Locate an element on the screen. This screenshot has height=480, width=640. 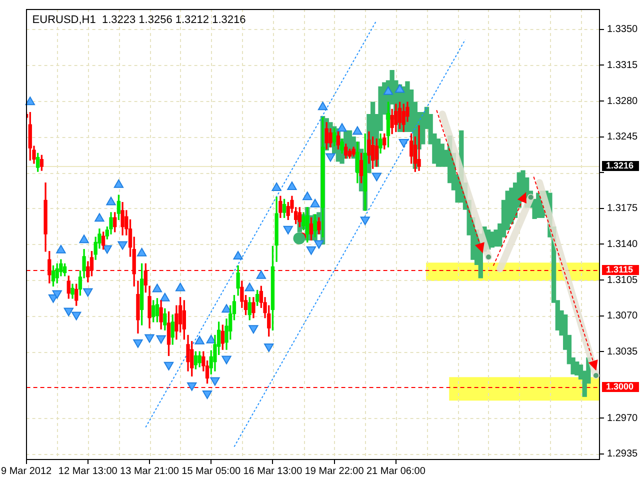
chart-title: EURUSD,H1 1.3223 1.3256 1.3212 1.3216 is located at coordinates (139, 20).